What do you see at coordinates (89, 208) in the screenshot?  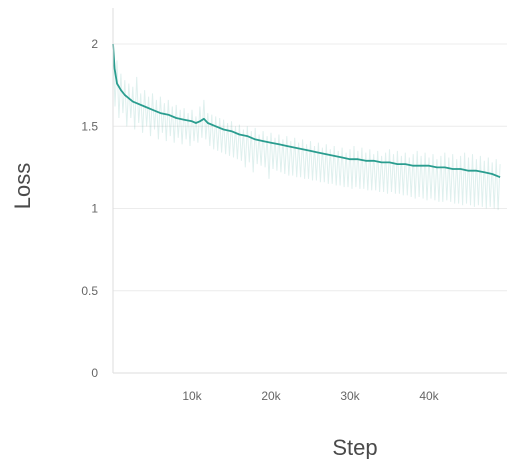 I see `y-tick-labels: 0 0.5 1 1.5 2` at bounding box center [89, 208].